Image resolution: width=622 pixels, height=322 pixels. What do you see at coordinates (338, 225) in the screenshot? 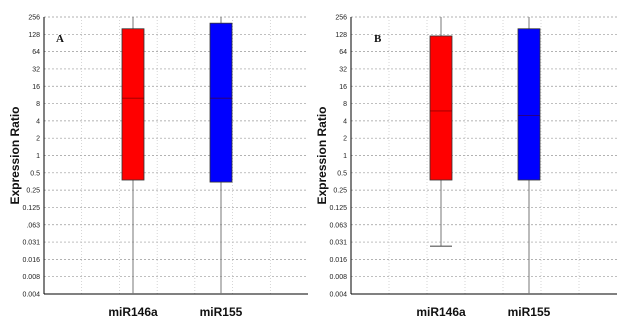
I see `y-tick-label: 0.063` at bounding box center [338, 225].